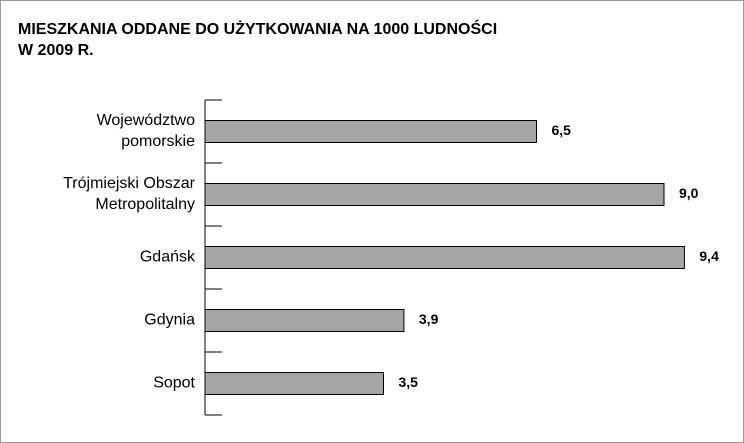 The width and height of the screenshot is (744, 443). Describe the element at coordinates (689, 193) in the screenshot. I see `data-label: 9,0` at that location.